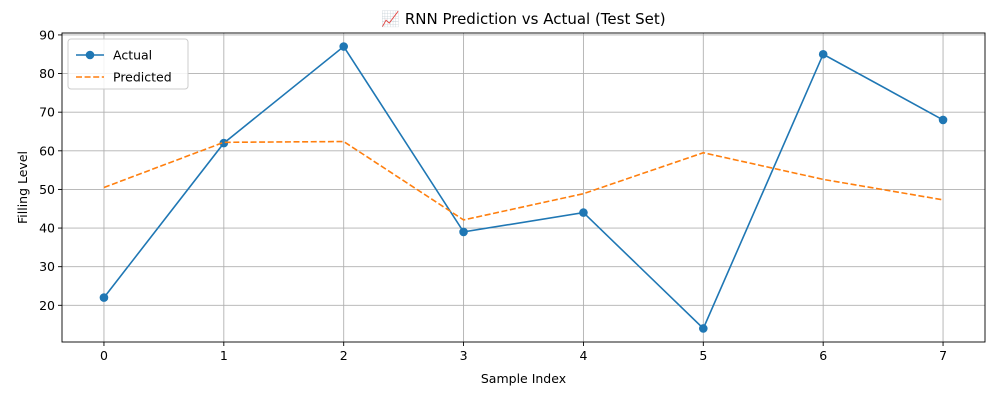  I want to click on y-axis-ticks: 20 30 40 50 60 70 80 90, so click(50, 170).